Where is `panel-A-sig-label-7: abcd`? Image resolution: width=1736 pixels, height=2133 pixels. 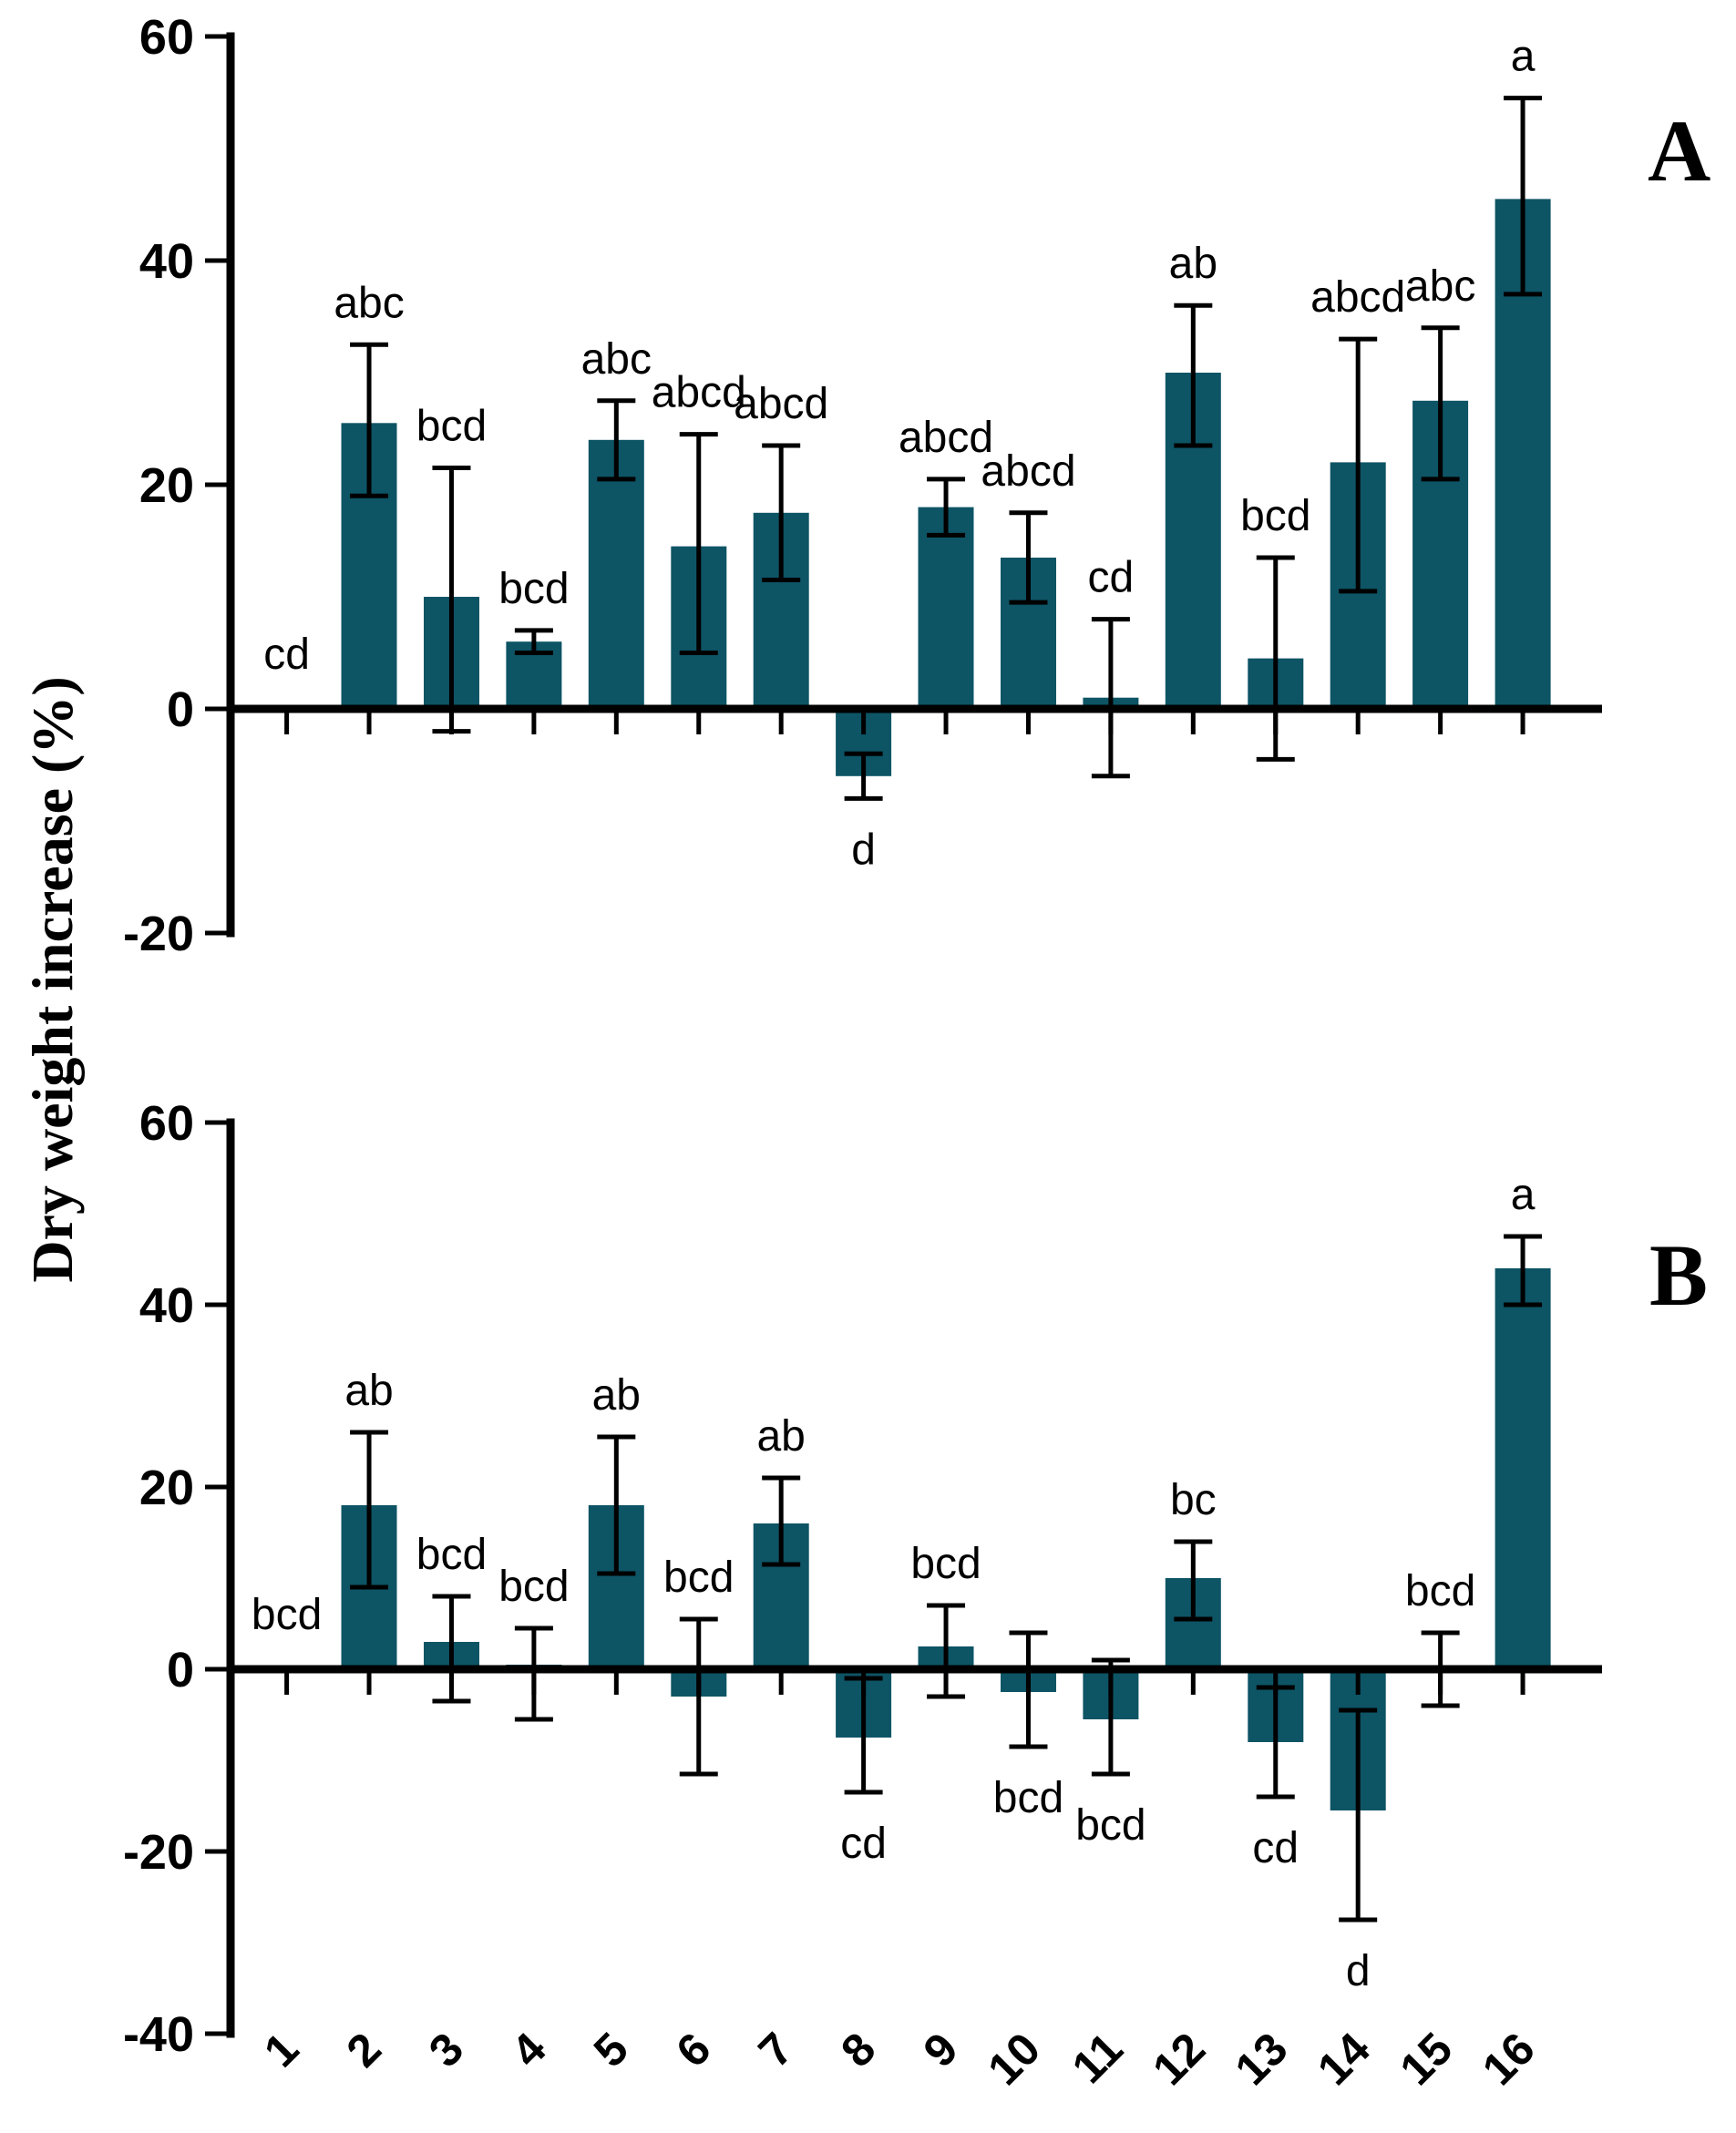
panel-A-sig-label-7: abcd is located at coordinates (781, 404).